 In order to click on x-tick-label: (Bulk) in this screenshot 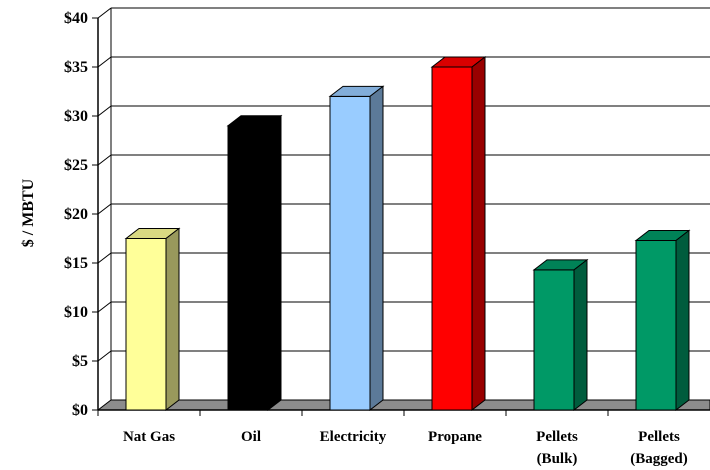, I will do `click(557, 459)`.